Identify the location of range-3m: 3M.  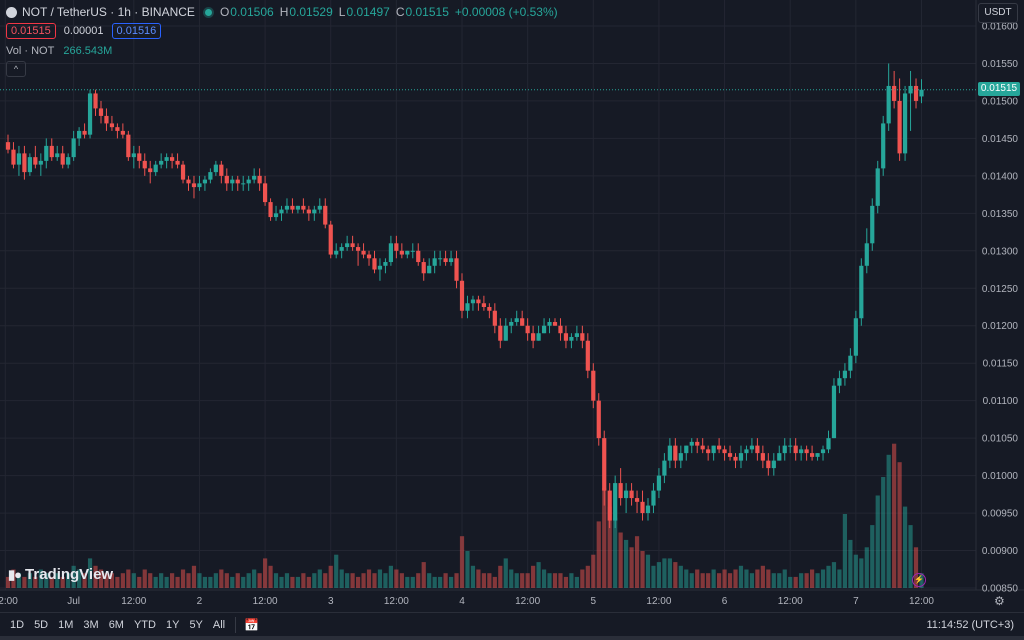
(91, 625).